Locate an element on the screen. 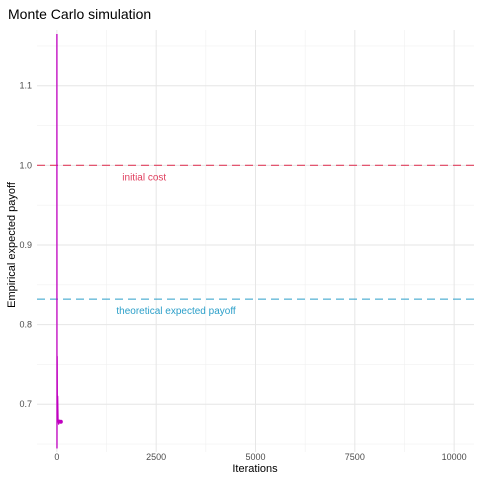 Image resolution: width=480 pixels, height=480 pixels. y-tick-label: 1.0 is located at coordinates (25, 165).